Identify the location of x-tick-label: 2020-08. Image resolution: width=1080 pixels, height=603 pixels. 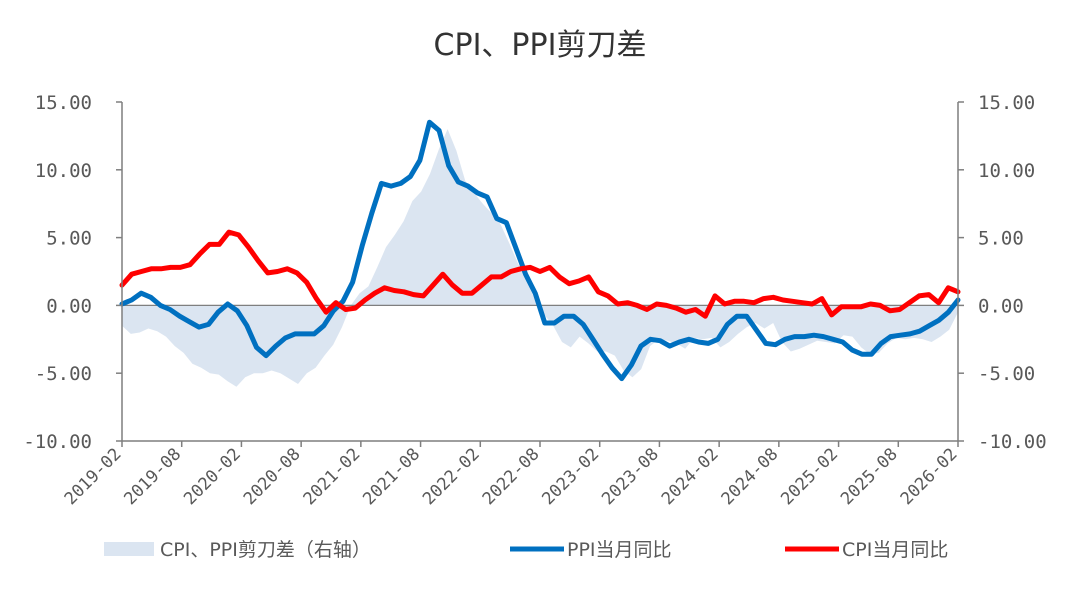
(272, 476).